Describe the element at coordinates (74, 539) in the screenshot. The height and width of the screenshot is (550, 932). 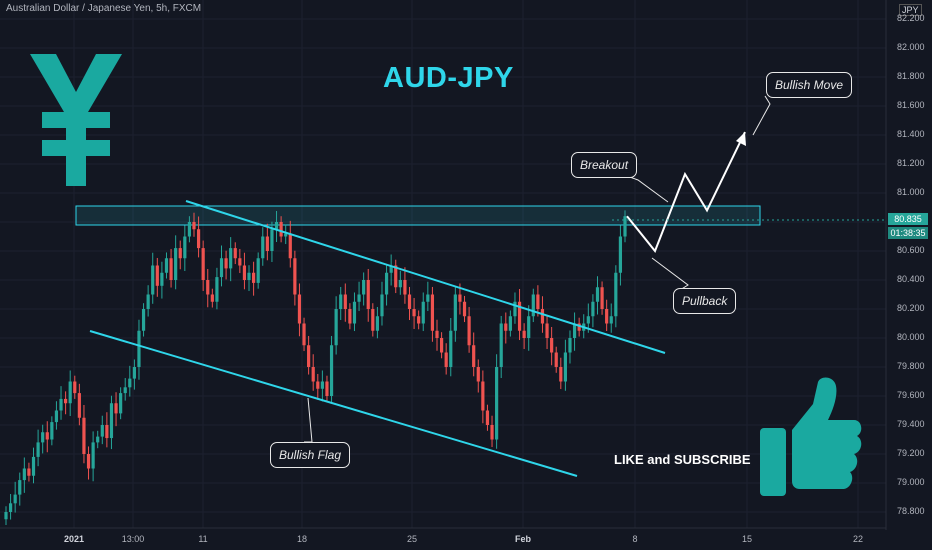
I see `time-tick-label: 2021` at that location.